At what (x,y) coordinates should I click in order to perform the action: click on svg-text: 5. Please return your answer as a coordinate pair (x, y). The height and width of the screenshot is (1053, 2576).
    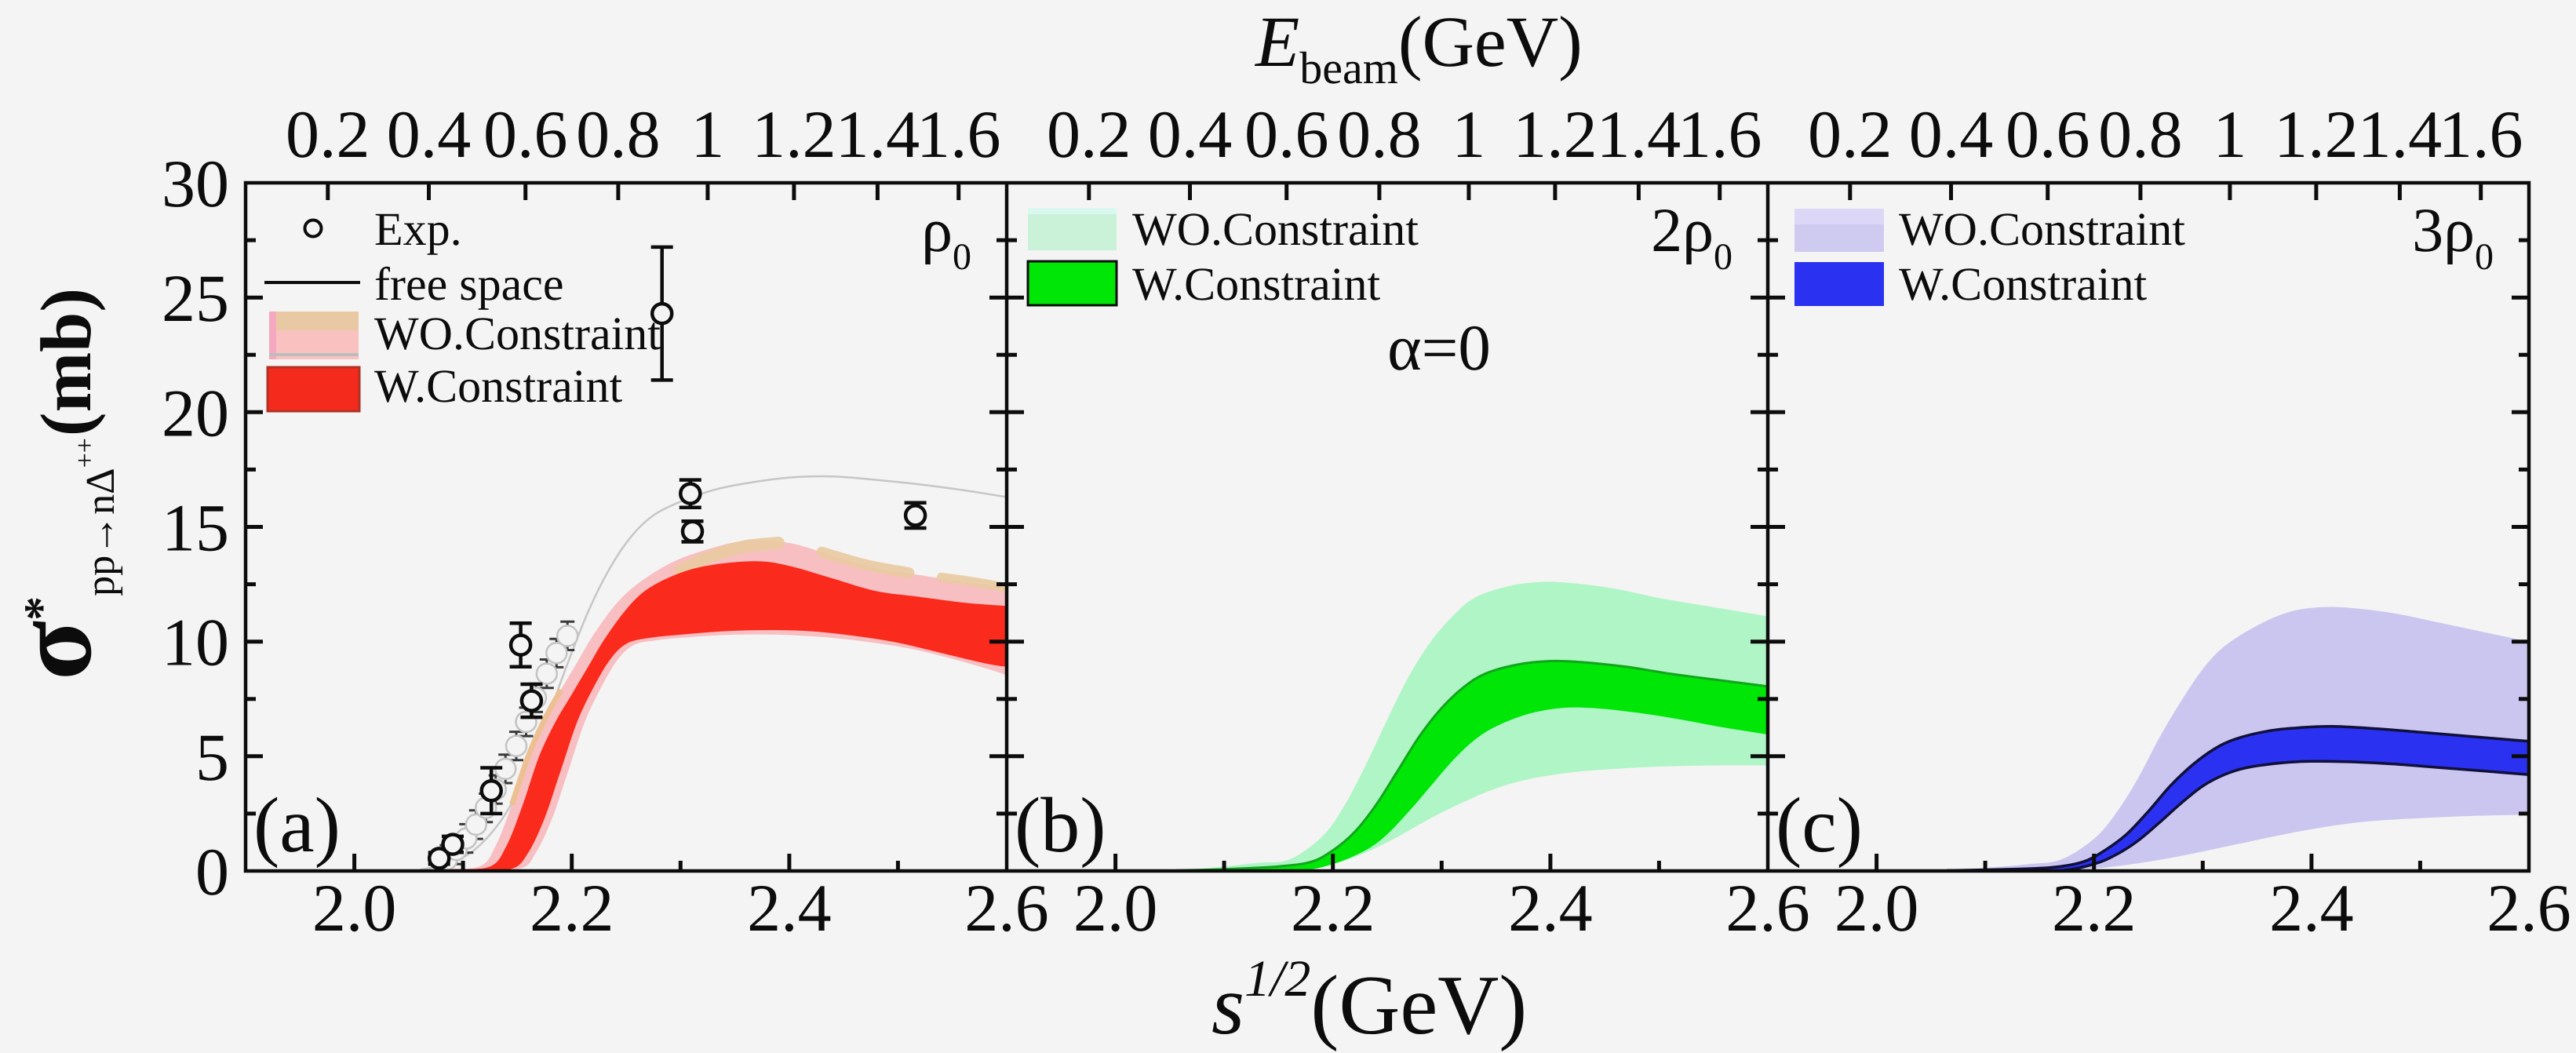
    Looking at the image, I should click on (212, 757).